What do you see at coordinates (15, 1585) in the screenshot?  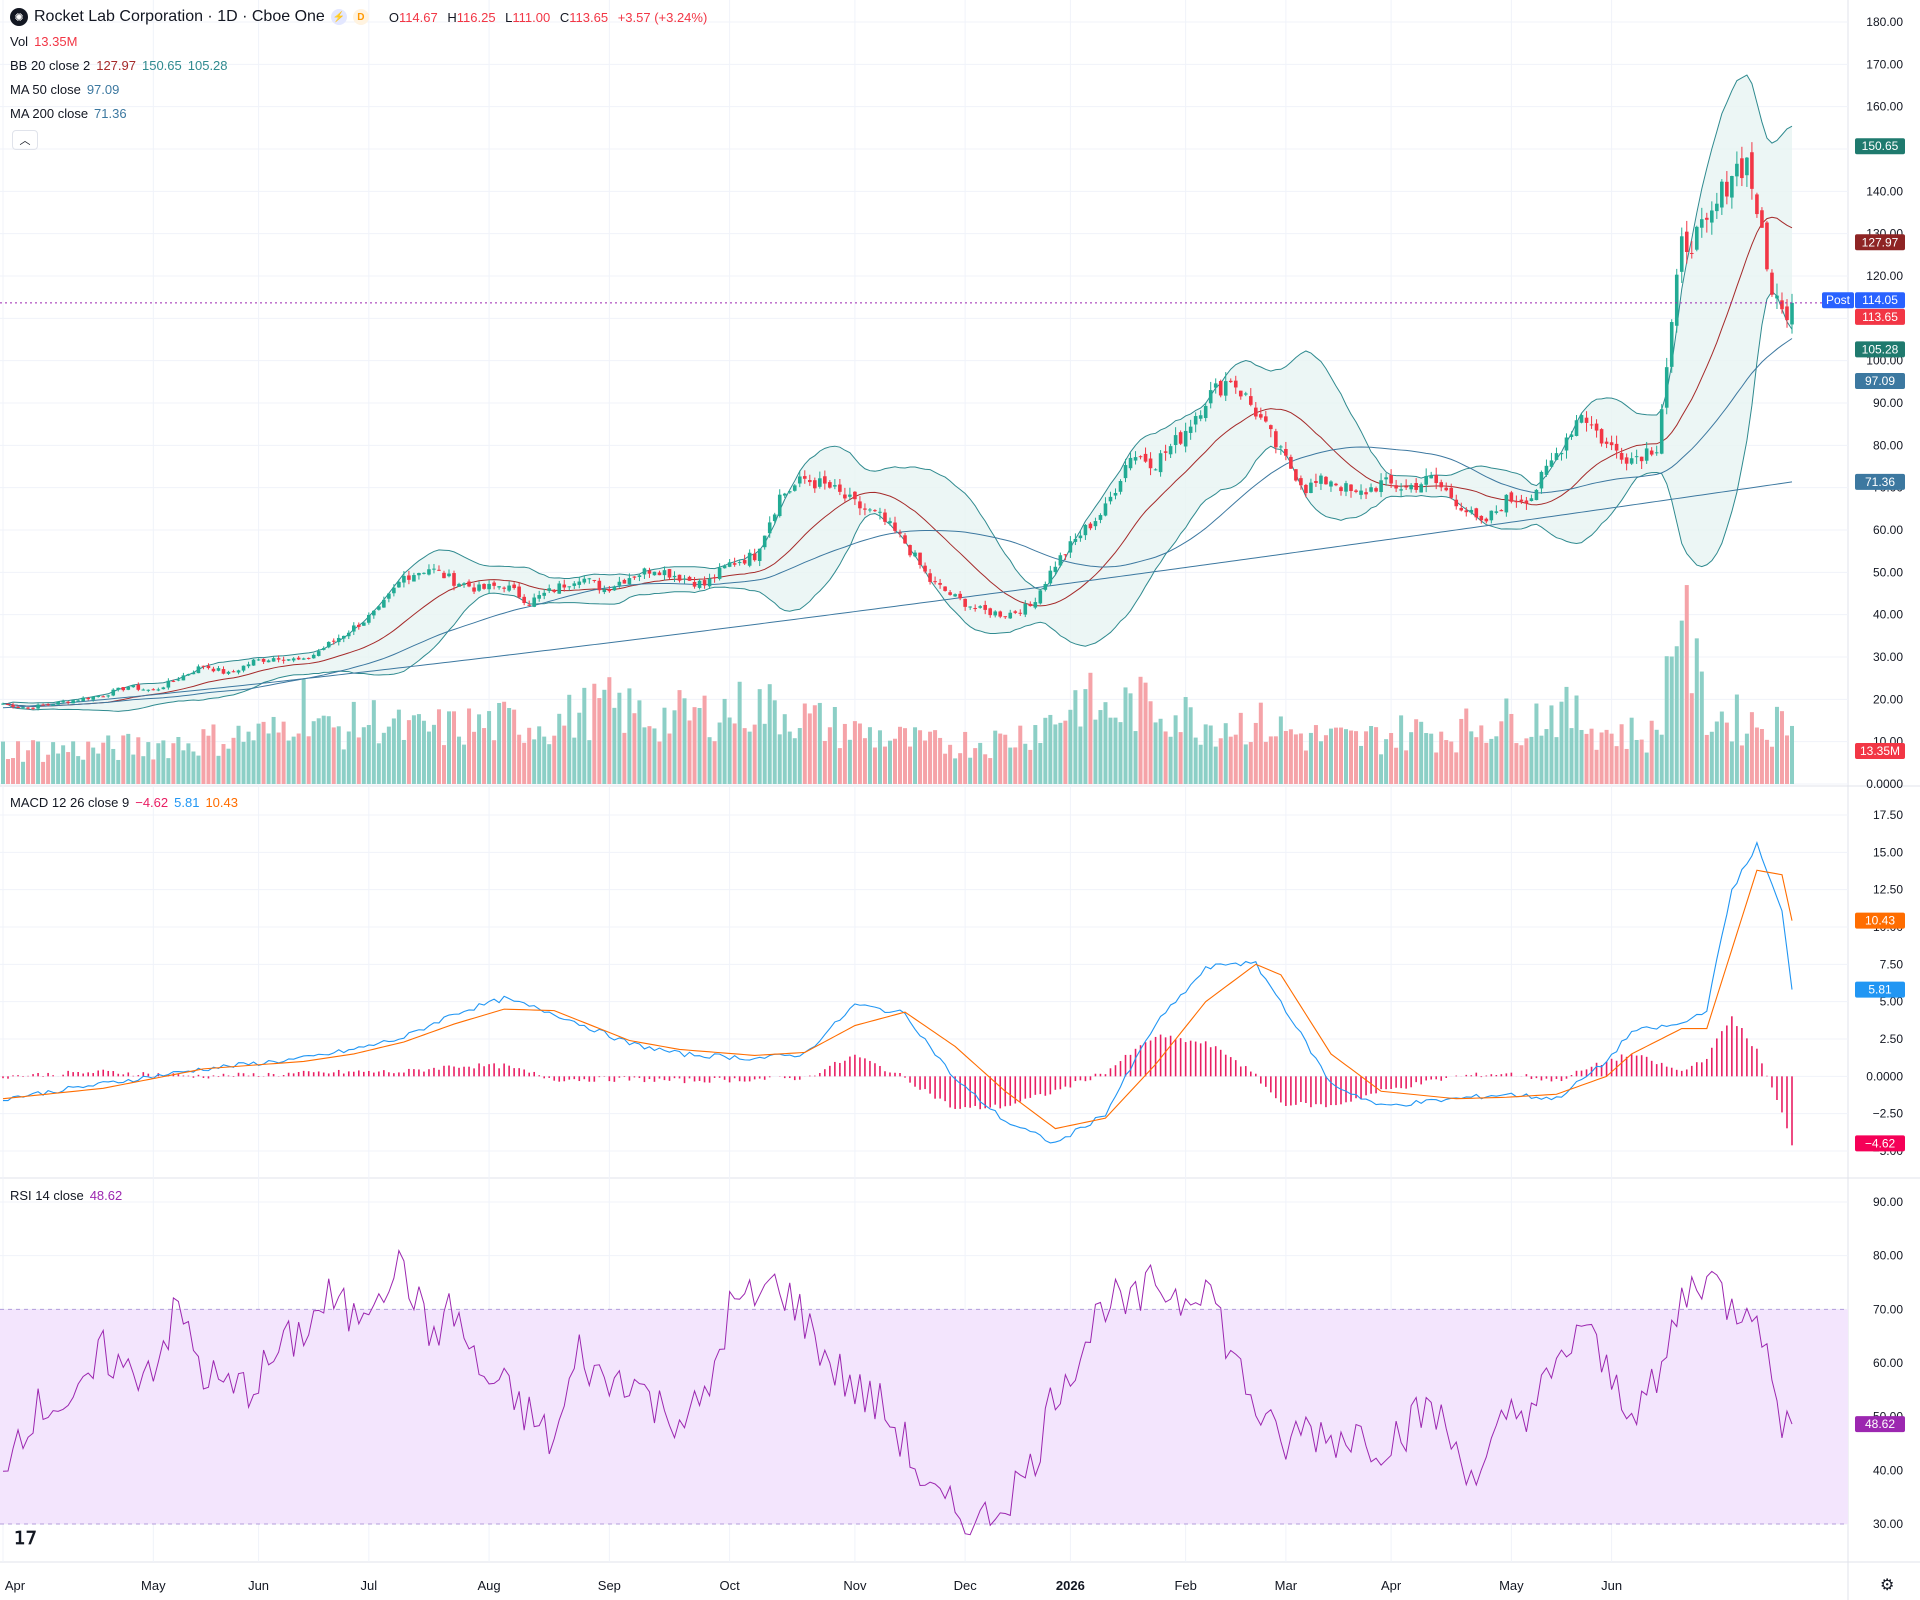 I see `time-axis-label: Apr` at bounding box center [15, 1585].